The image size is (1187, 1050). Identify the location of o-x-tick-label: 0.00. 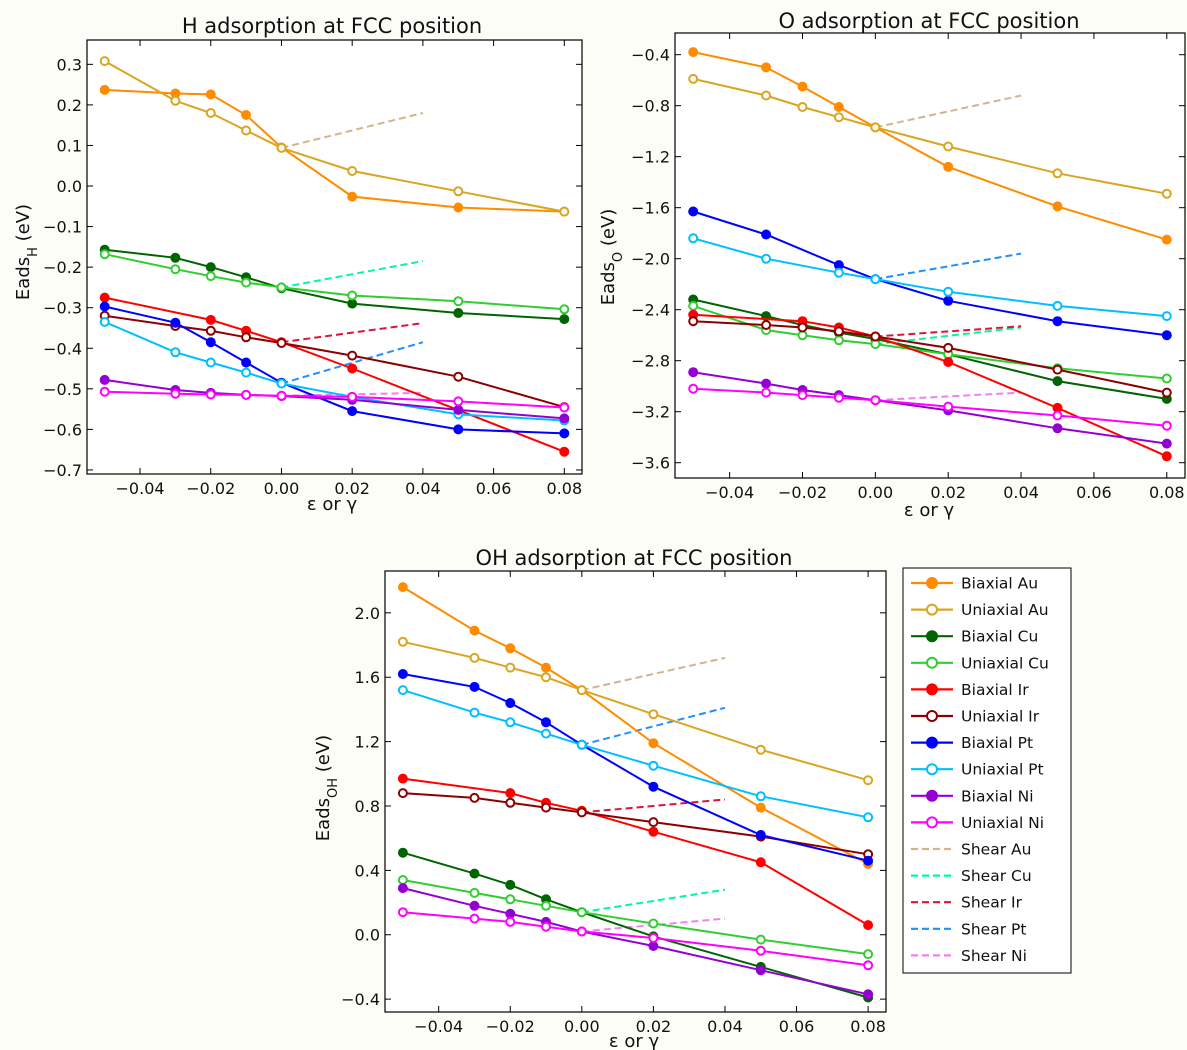
(876, 492).